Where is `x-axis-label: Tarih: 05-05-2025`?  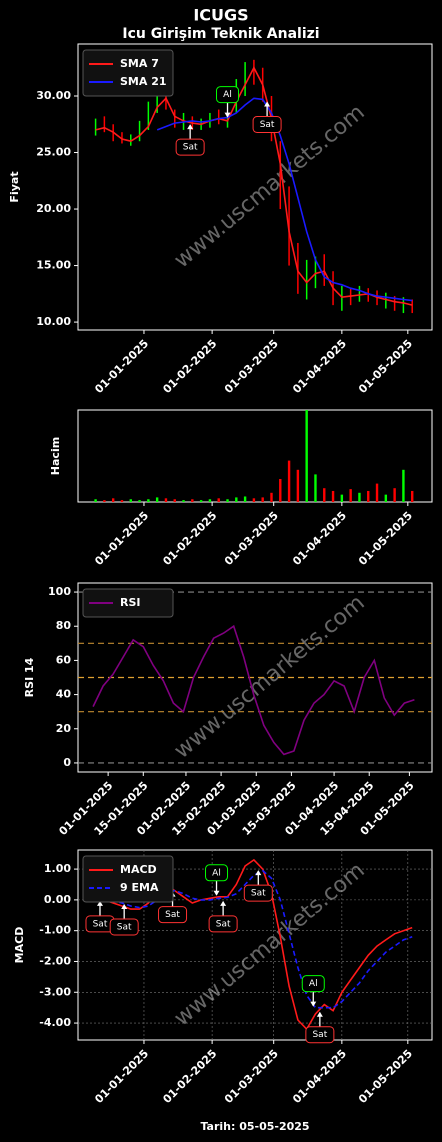
x-axis-label: Tarih: 05-05-2025 is located at coordinates (254, 1126).